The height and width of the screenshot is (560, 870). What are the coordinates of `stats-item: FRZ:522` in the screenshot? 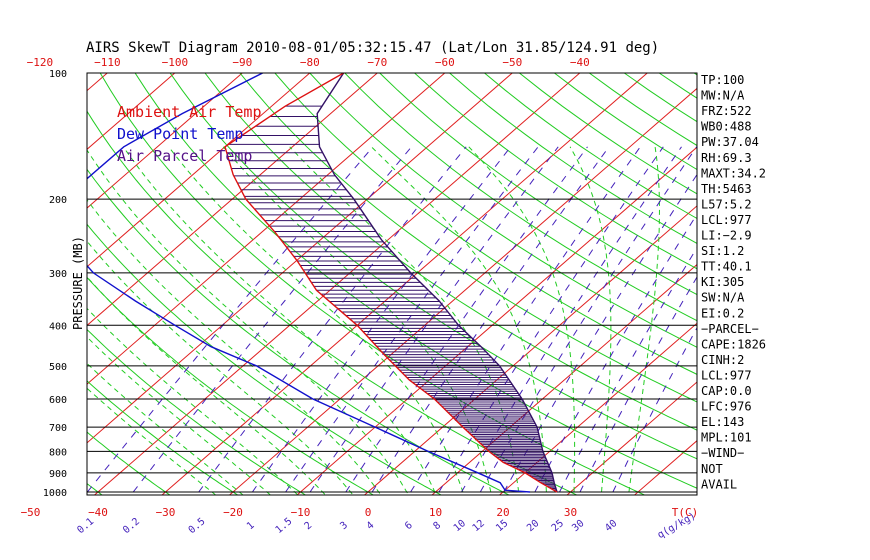 It's located at (726, 111).